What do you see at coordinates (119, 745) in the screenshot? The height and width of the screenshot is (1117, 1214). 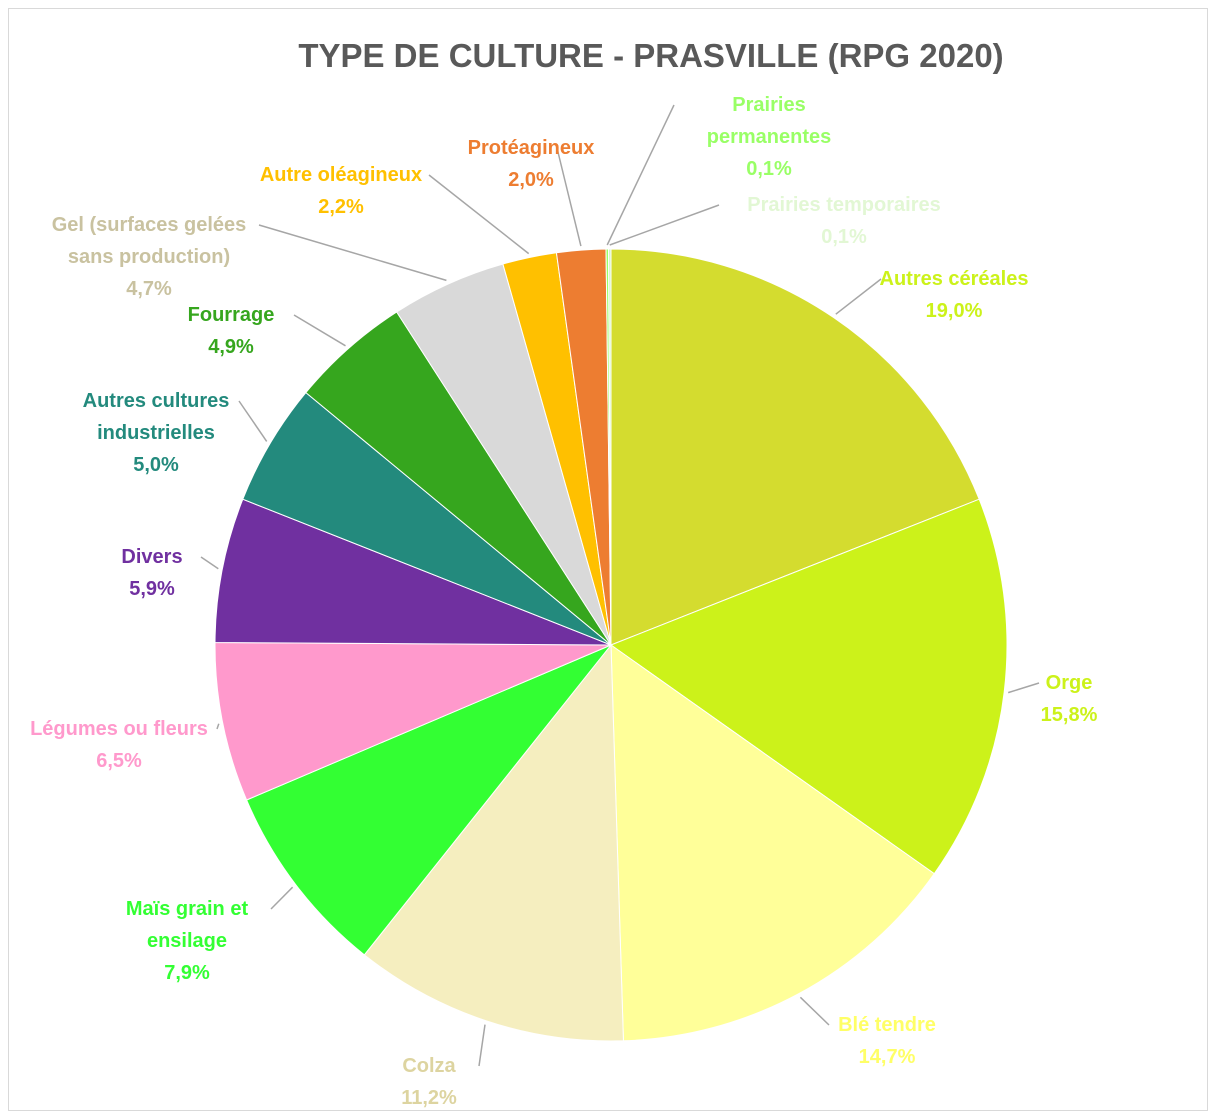 I see `slice-label-legumes-ou-fleurs: Légumes ou fleurs 6,5%` at bounding box center [119, 745].